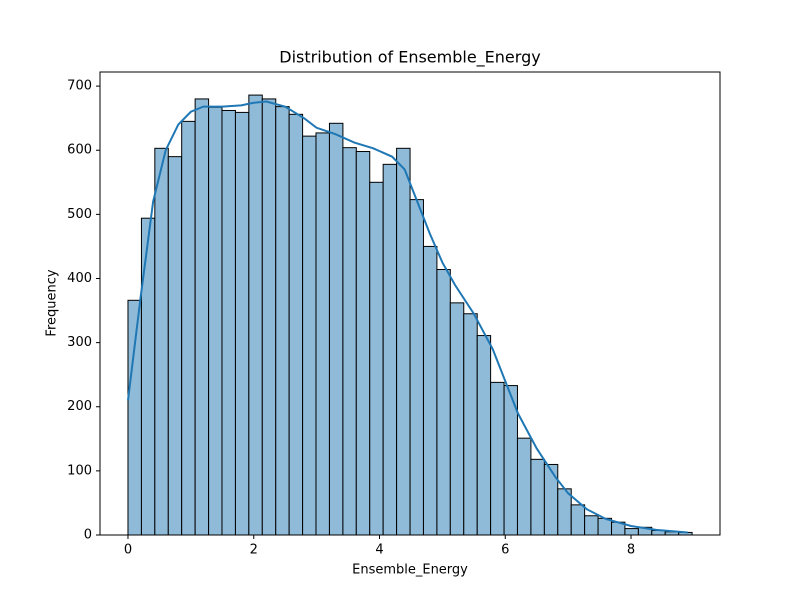 This screenshot has width=800, height=604. I want to click on y-tick-label: 700, so click(79, 86).